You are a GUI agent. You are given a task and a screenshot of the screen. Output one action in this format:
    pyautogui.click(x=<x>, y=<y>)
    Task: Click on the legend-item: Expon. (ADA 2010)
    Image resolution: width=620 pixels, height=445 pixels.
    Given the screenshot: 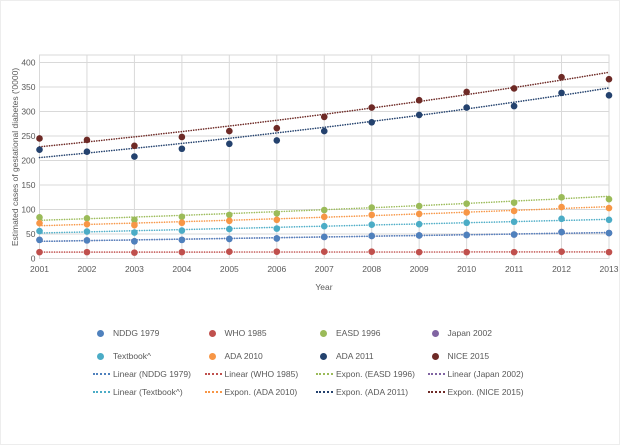 What is the action you would take?
    pyautogui.click(x=260, y=392)
    